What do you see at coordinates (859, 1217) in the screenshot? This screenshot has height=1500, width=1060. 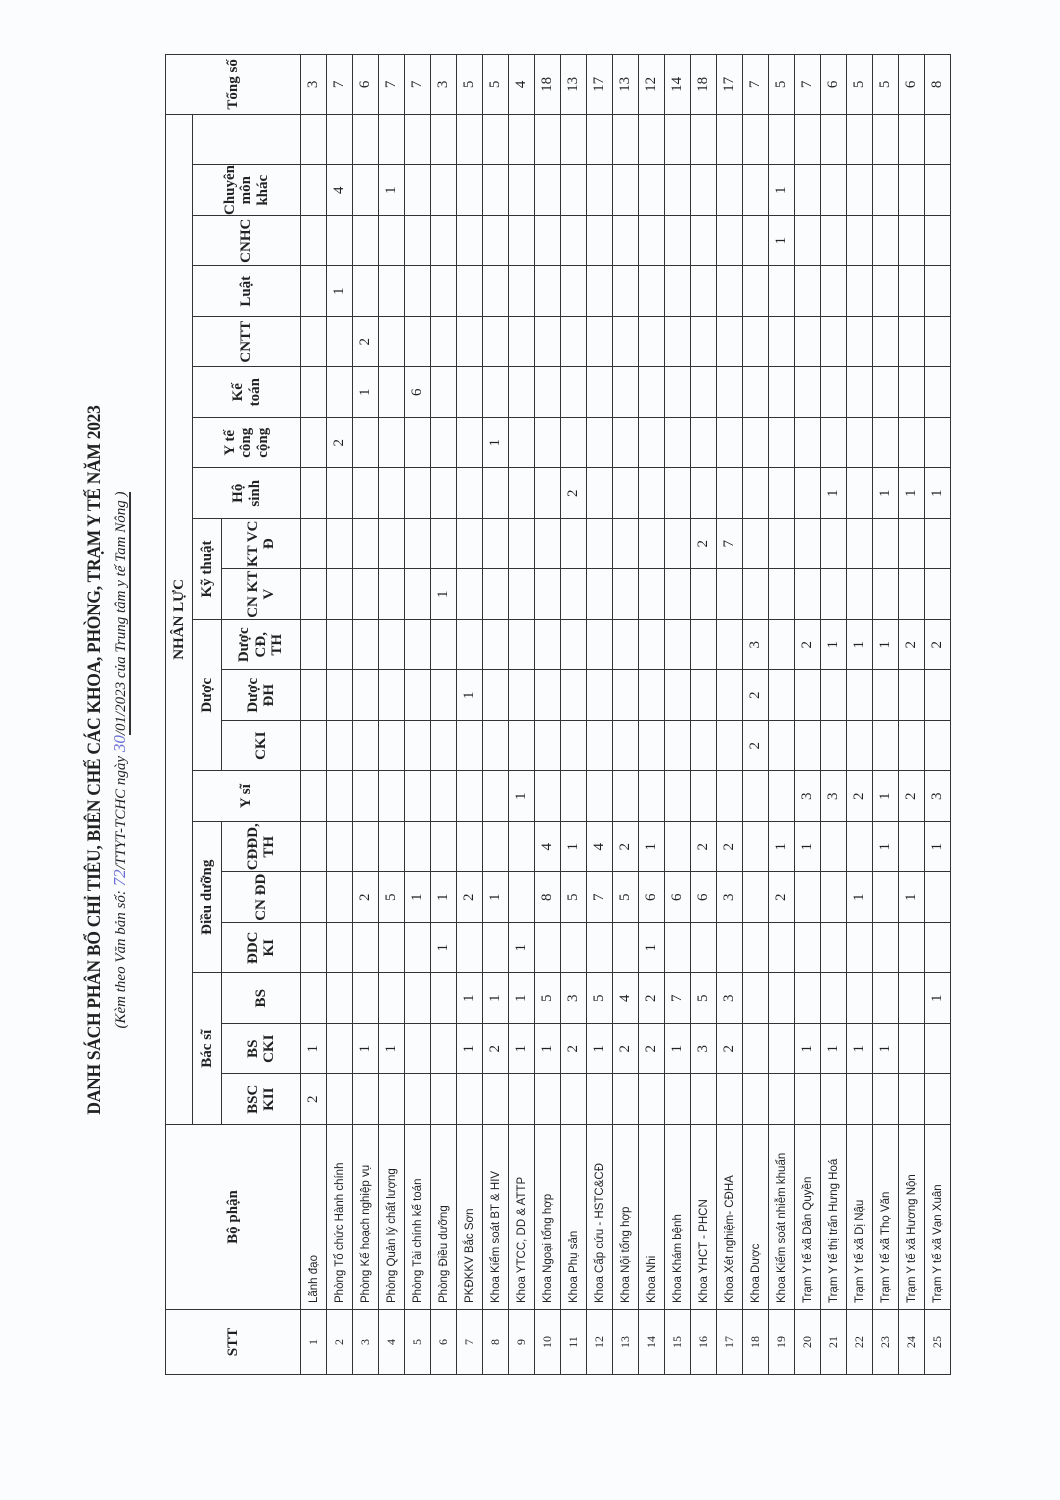 I see `row-department: Trạm Y tế xã Dị Nậu` at bounding box center [859, 1217].